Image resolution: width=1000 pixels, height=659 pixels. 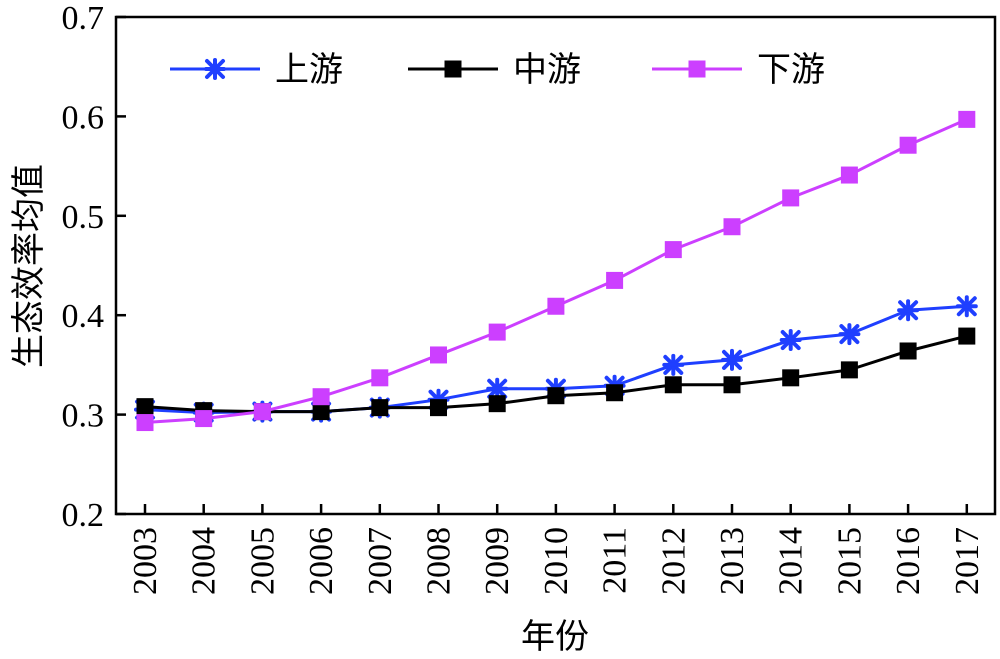 I want to click on x-tick-label: 2013, so click(x=732, y=561).